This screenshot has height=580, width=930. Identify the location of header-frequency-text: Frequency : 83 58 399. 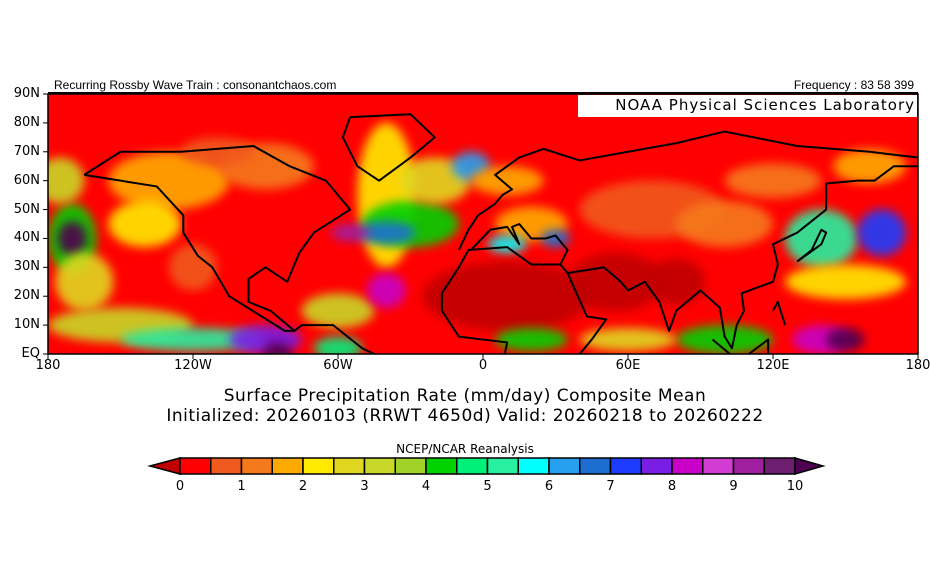
(853, 85).